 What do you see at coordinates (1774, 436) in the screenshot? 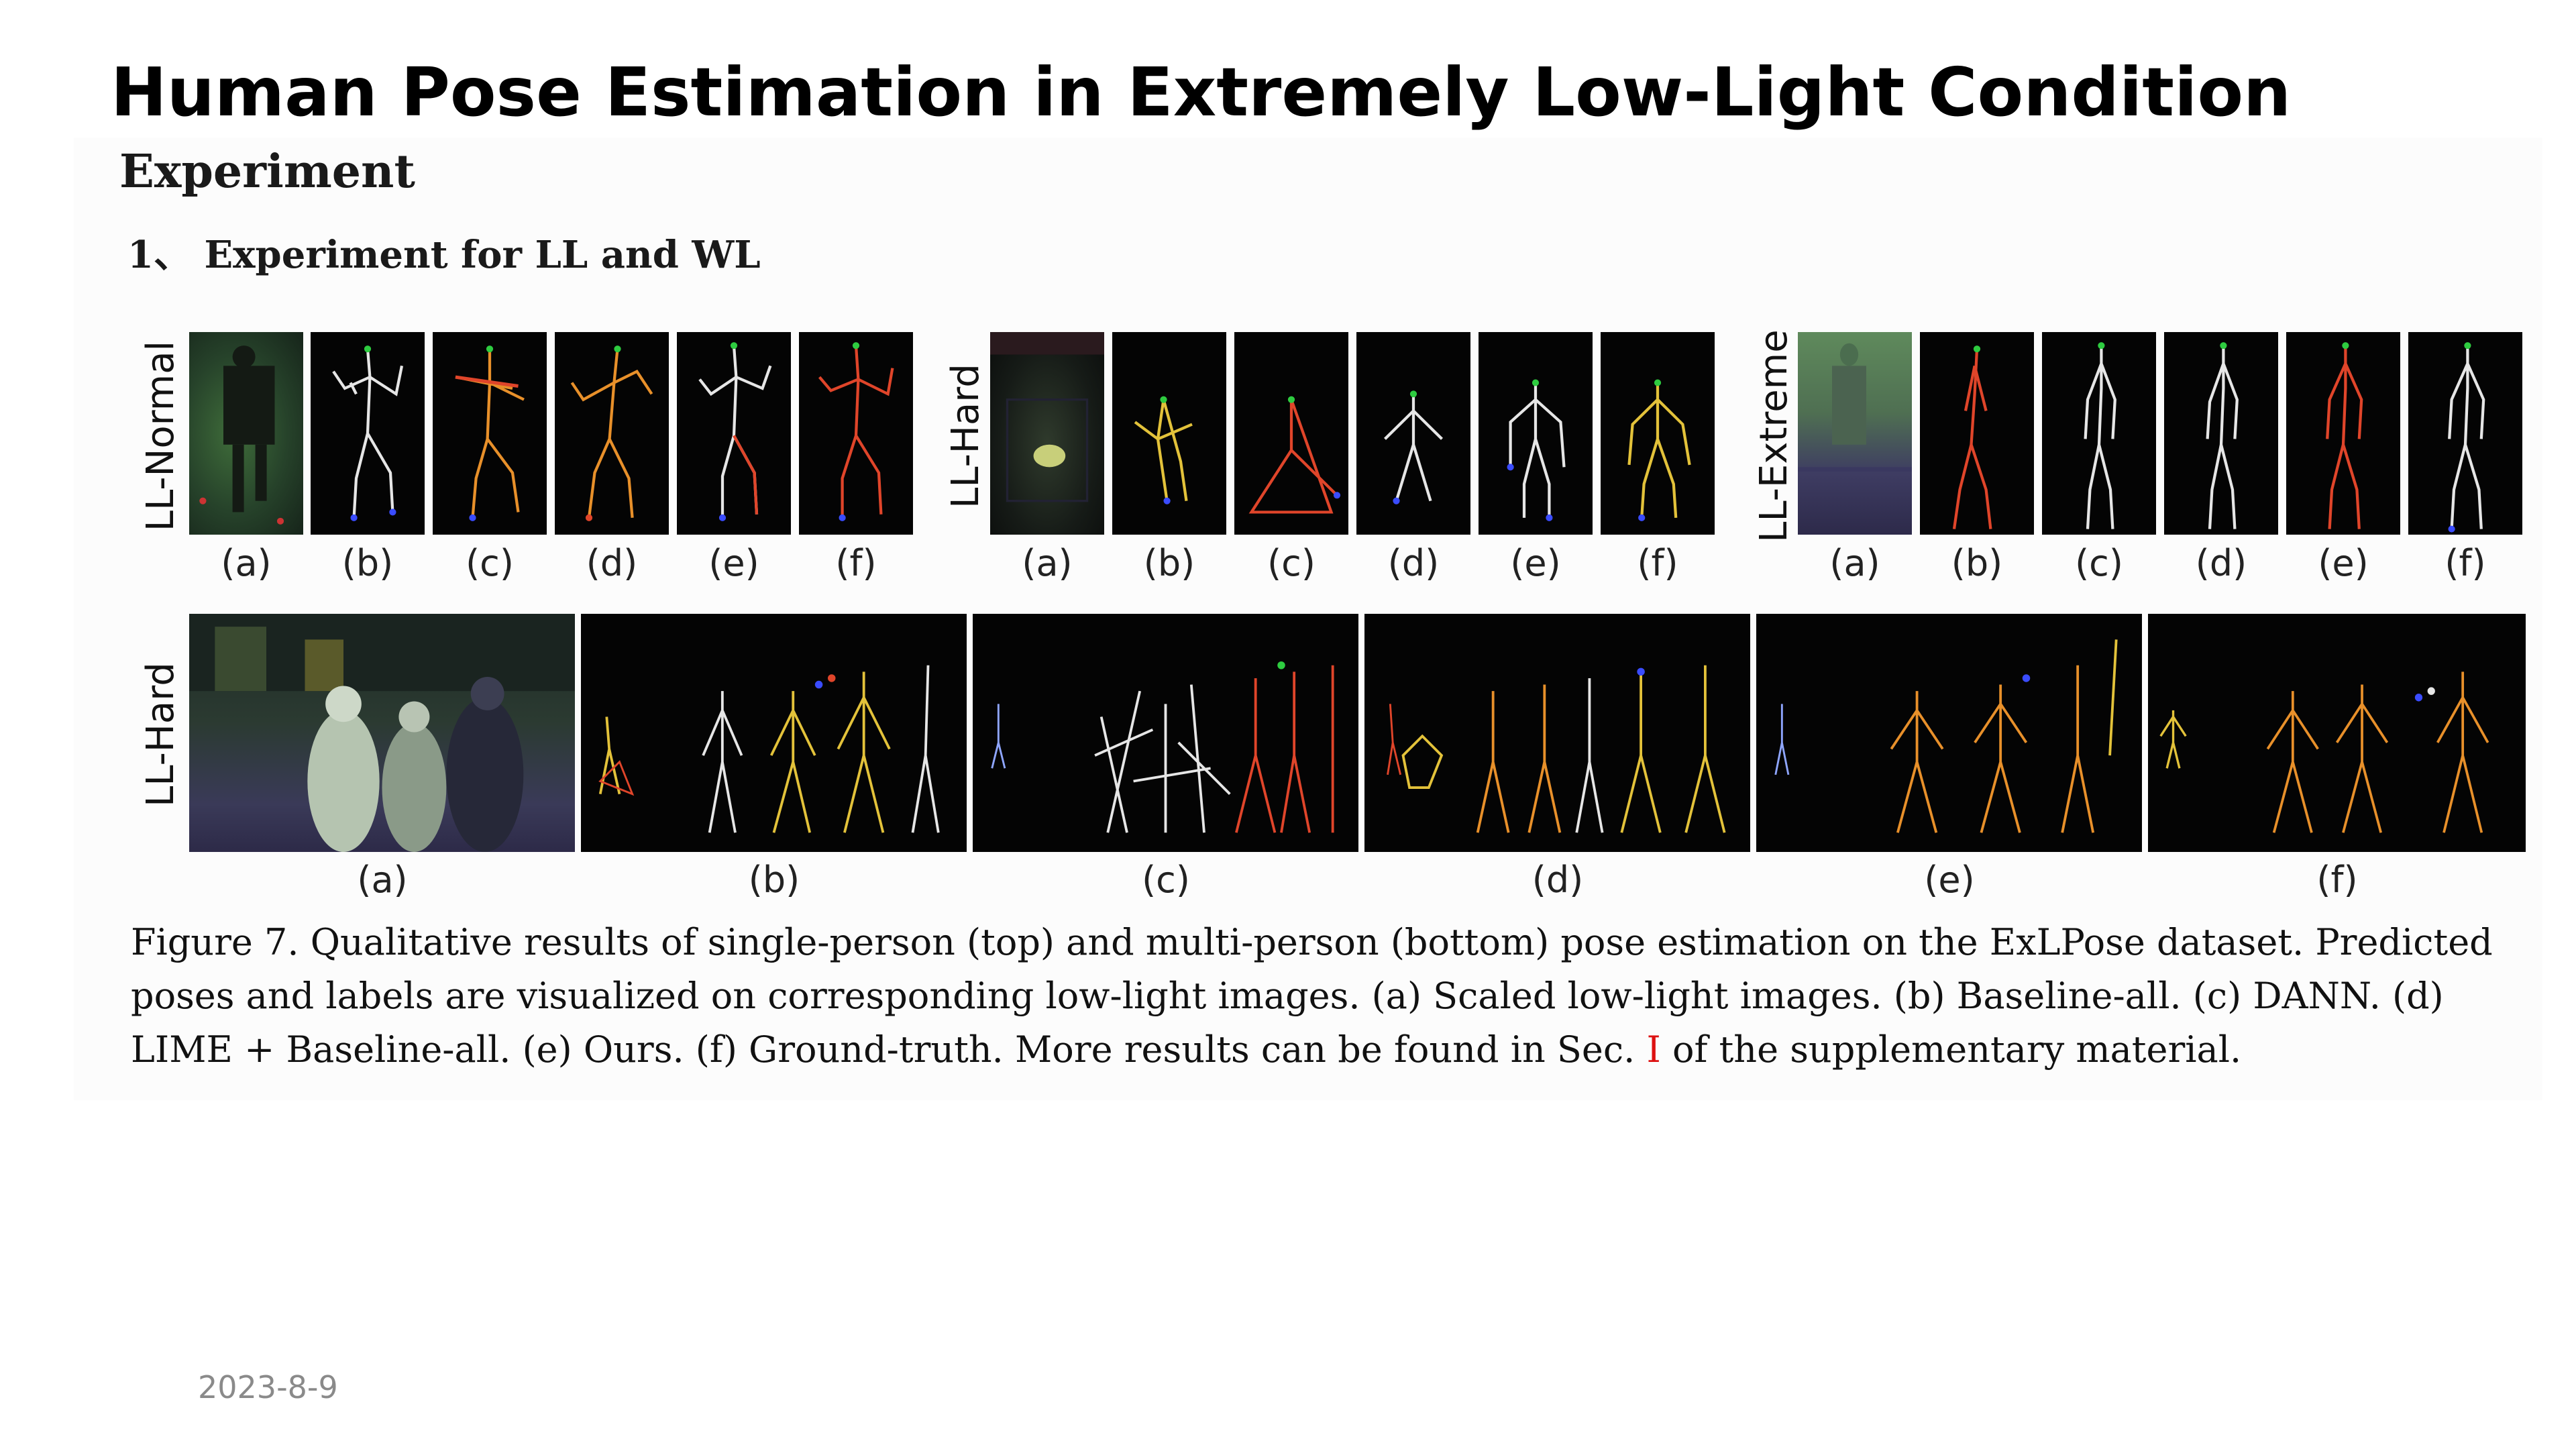
I see `row-label-ll-extreme: LL-Extreme` at bounding box center [1774, 436].